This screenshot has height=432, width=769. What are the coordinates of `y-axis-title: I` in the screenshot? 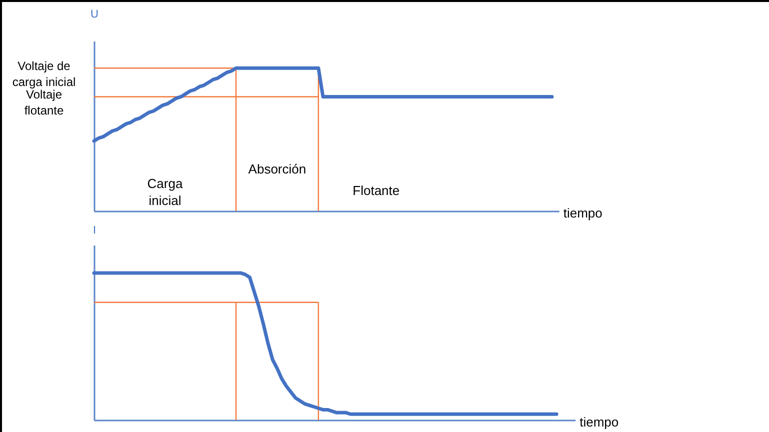 It's located at (94, 230).